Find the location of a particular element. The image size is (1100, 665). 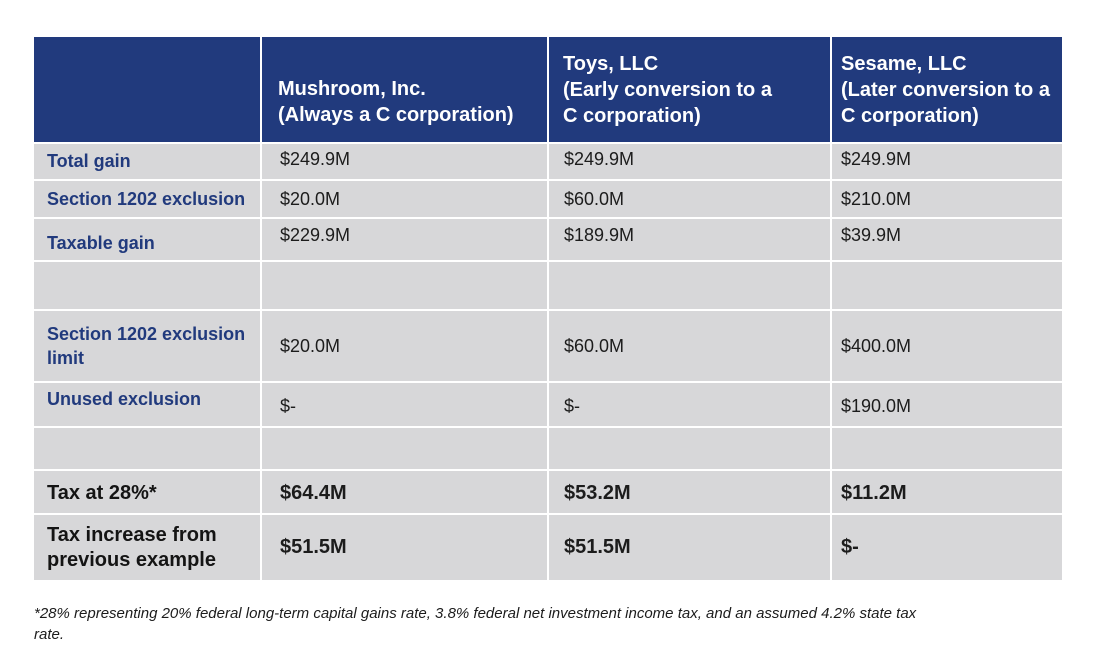

header-line: (Later conversion to a is located at coordinates (945, 90).